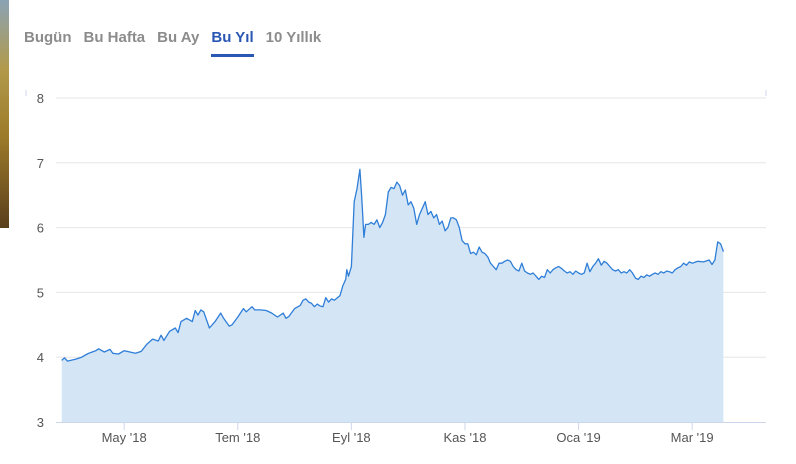 This screenshot has width=796, height=464. I want to click on x-tick-label-1: Tem '18, so click(237, 437).